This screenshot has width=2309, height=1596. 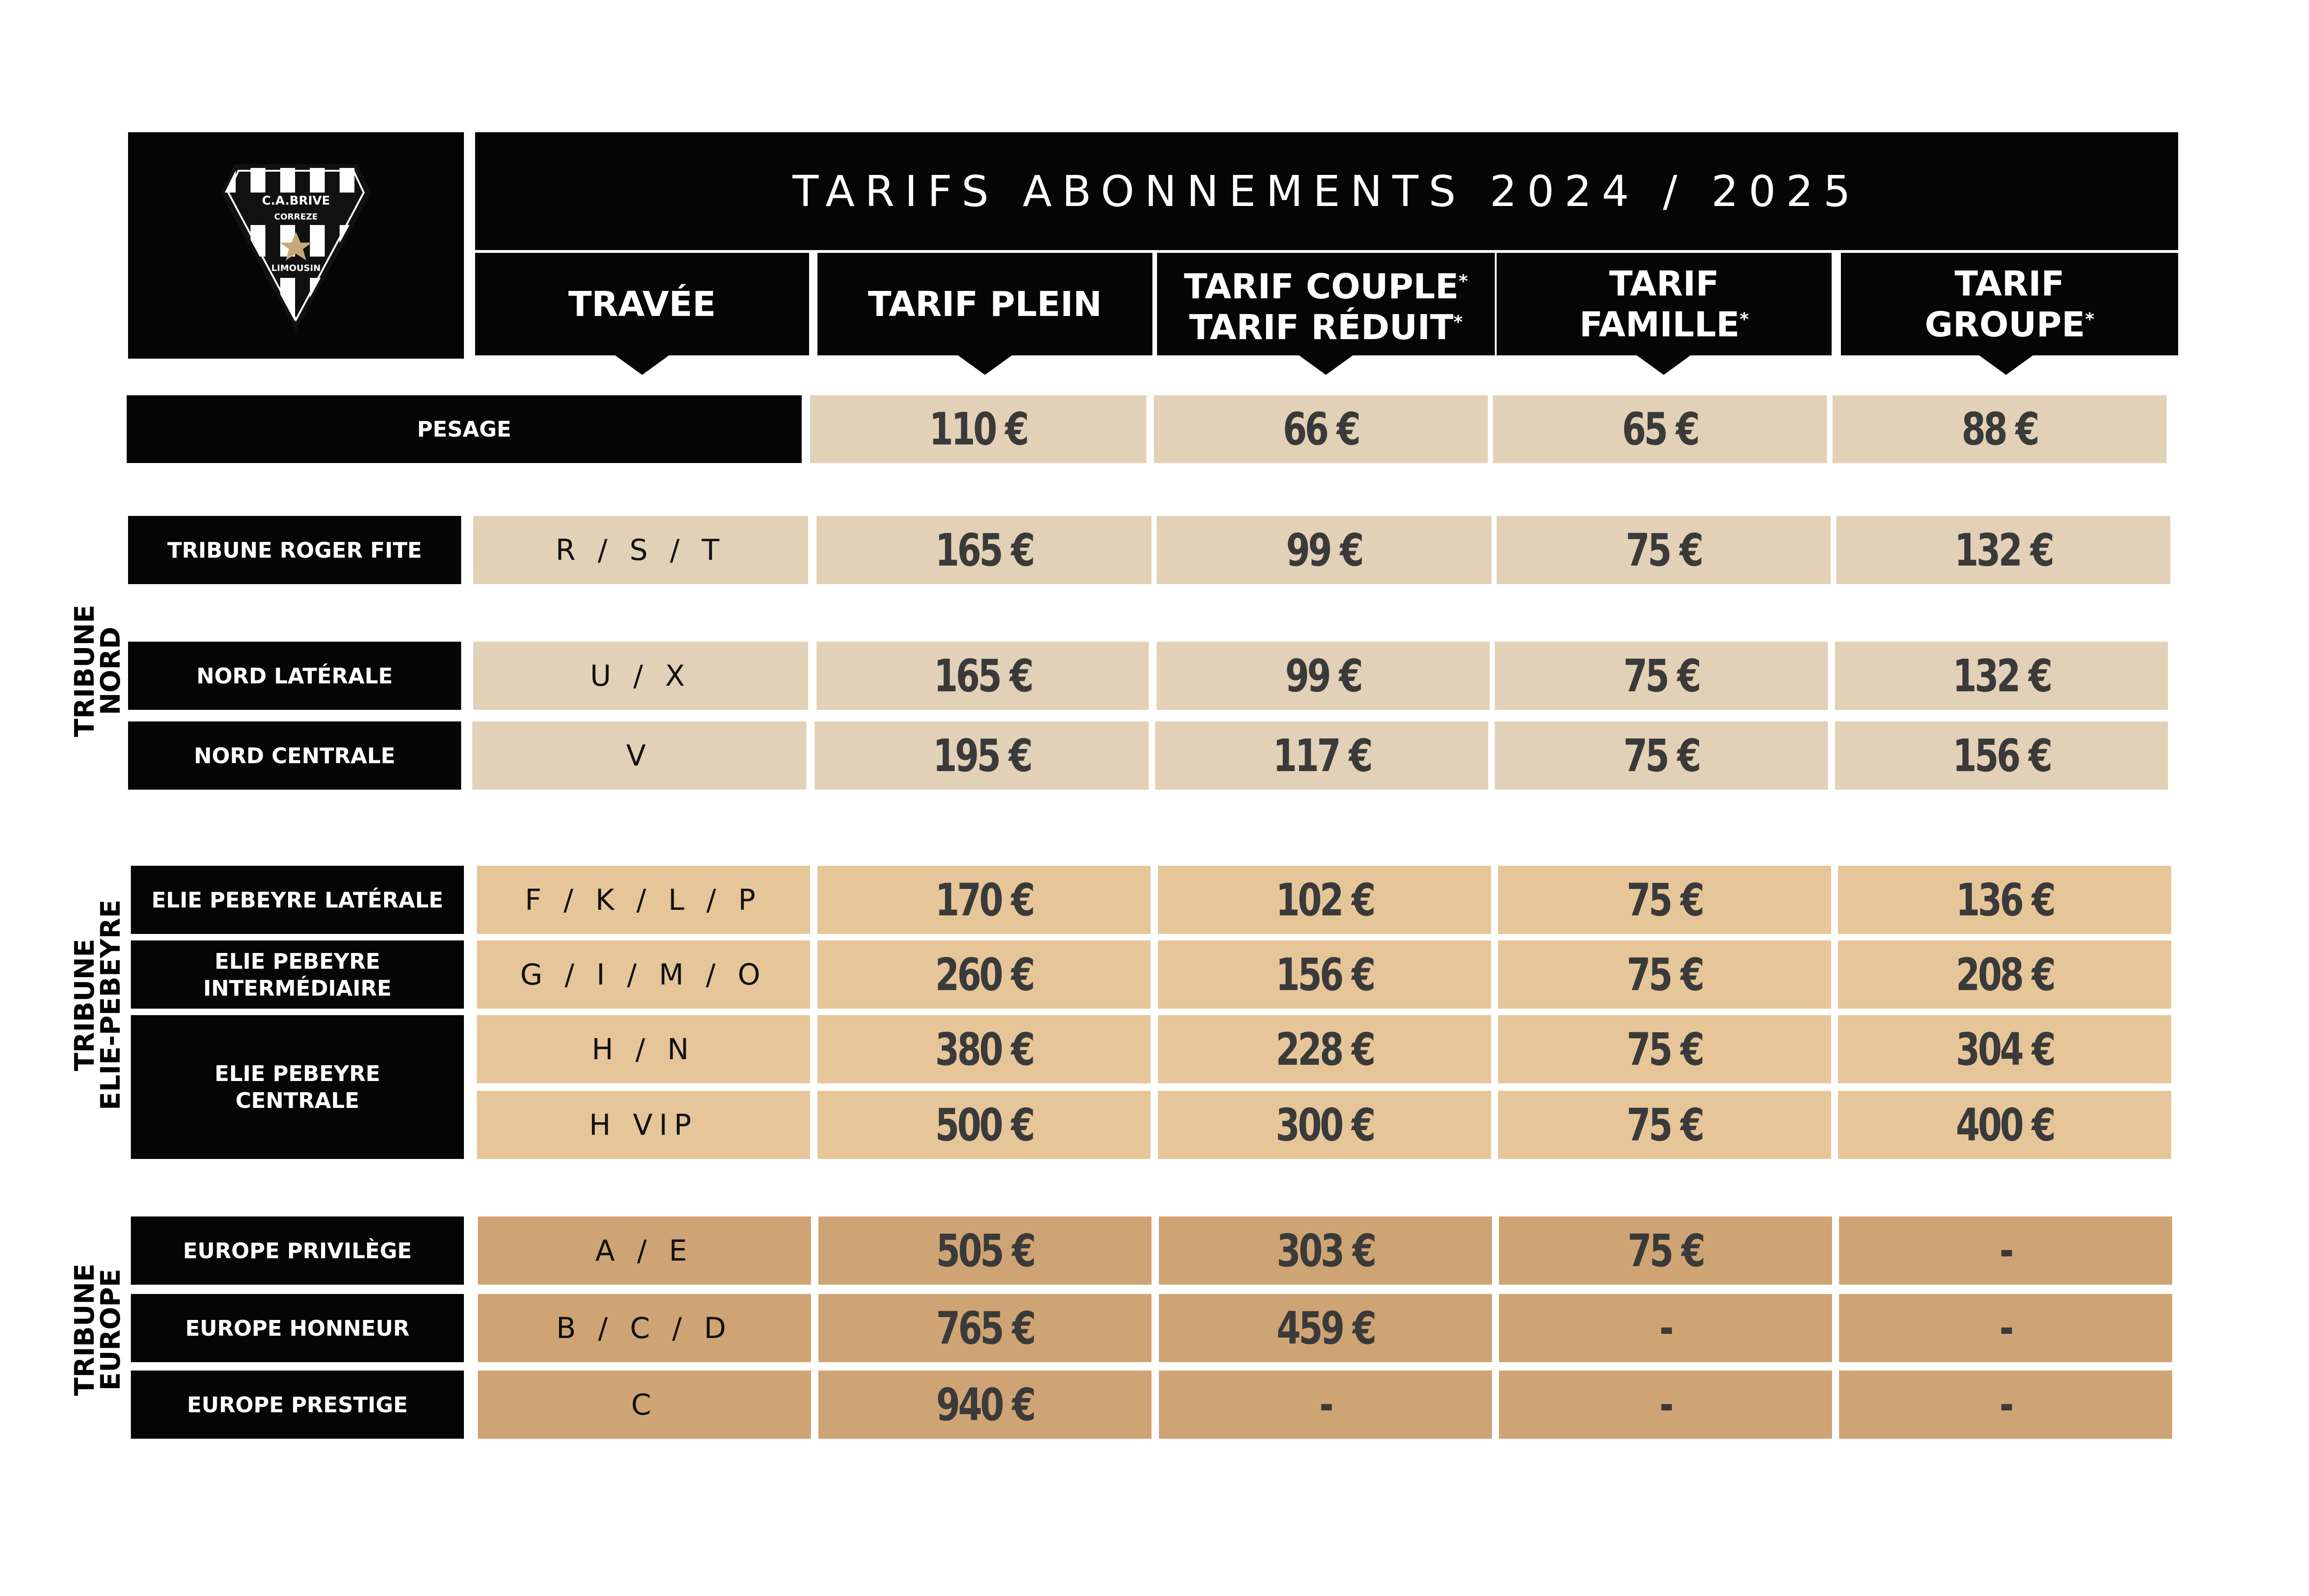 I want to click on price-value: 117 €, so click(x=1323, y=756).